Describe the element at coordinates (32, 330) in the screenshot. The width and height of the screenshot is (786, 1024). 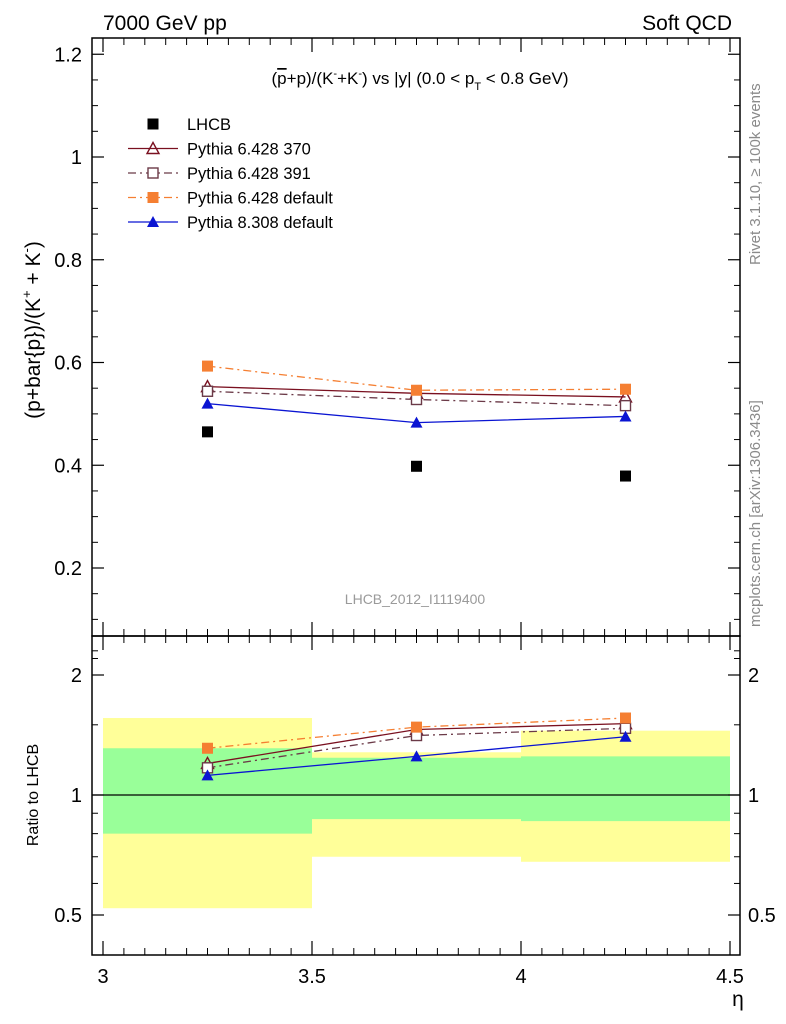
I see `top-ylabel: (p+bar{p})/(K+ + K-)` at that location.